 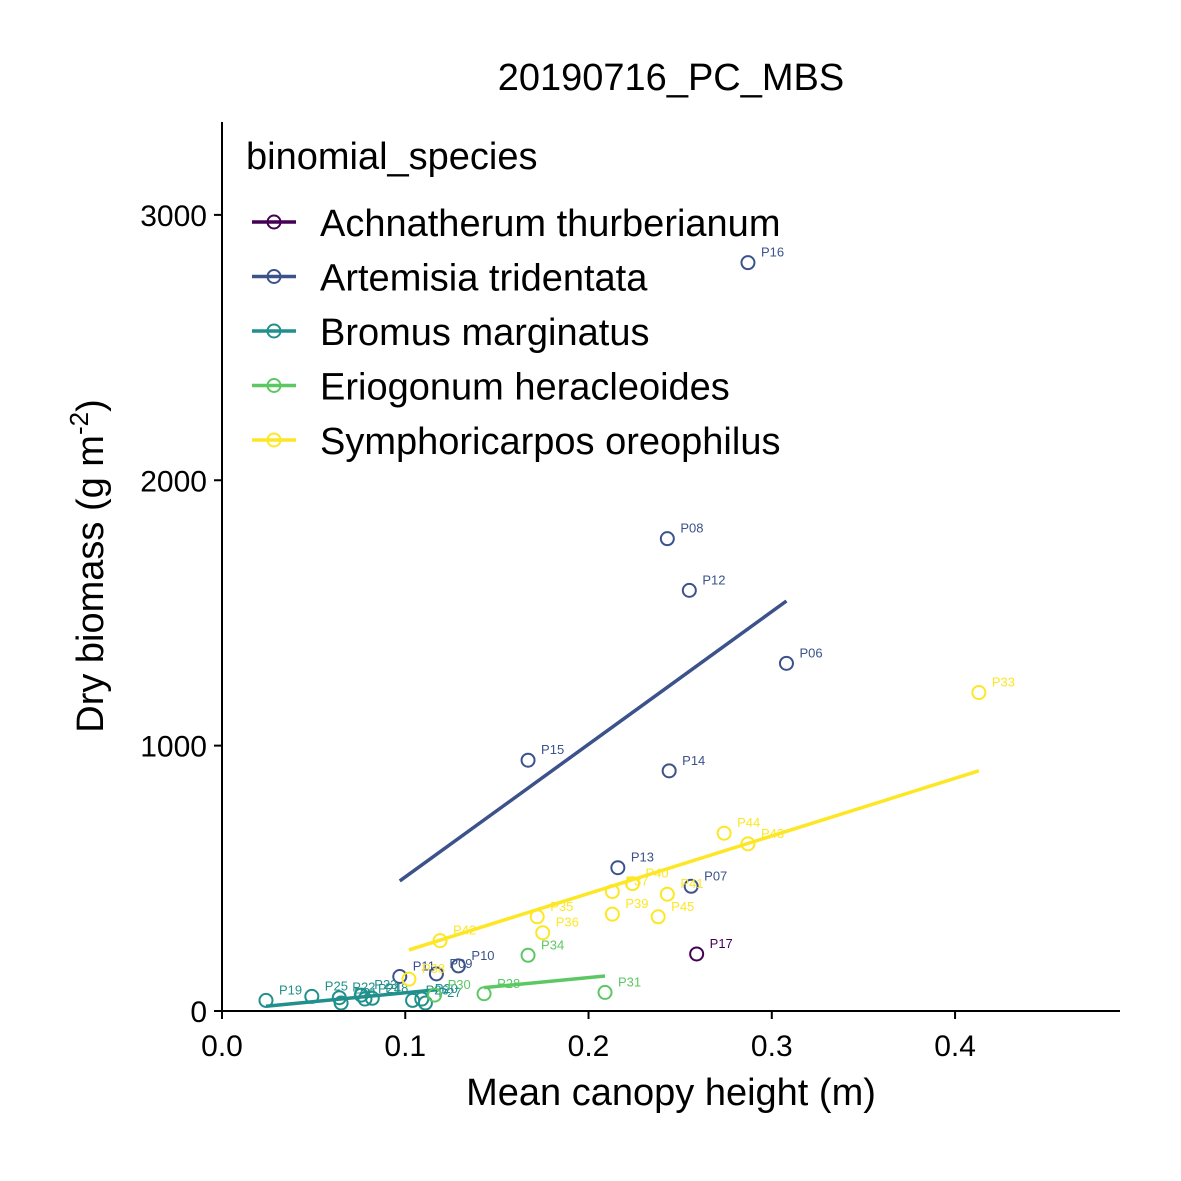 What do you see at coordinates (642, 857) in the screenshot?
I see `point-label: P13` at bounding box center [642, 857].